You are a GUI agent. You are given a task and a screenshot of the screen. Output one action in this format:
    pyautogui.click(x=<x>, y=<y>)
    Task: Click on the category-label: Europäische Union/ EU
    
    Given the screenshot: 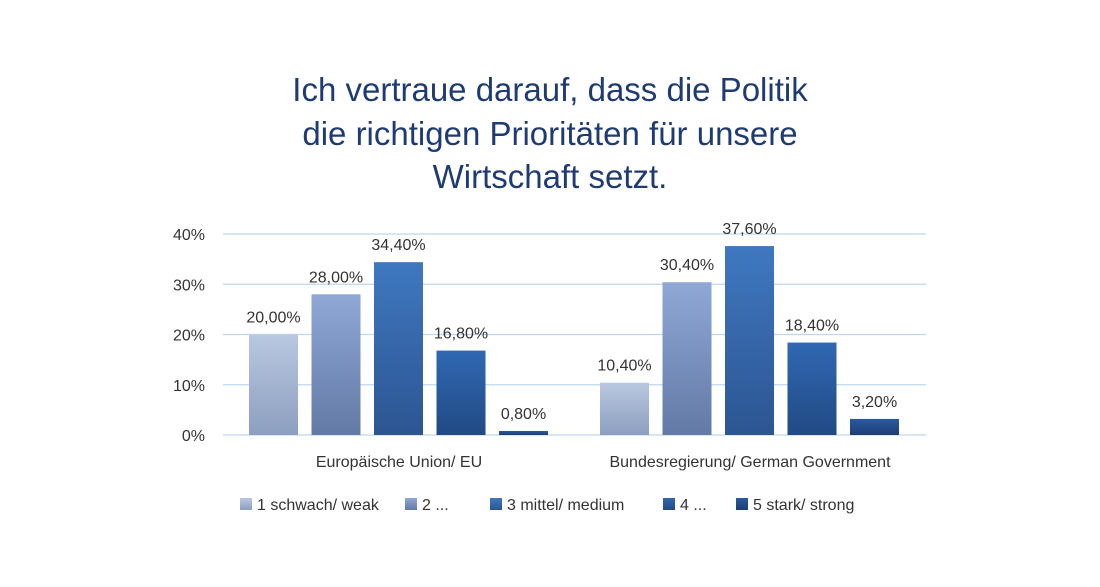 What is the action you would take?
    pyautogui.click(x=399, y=462)
    